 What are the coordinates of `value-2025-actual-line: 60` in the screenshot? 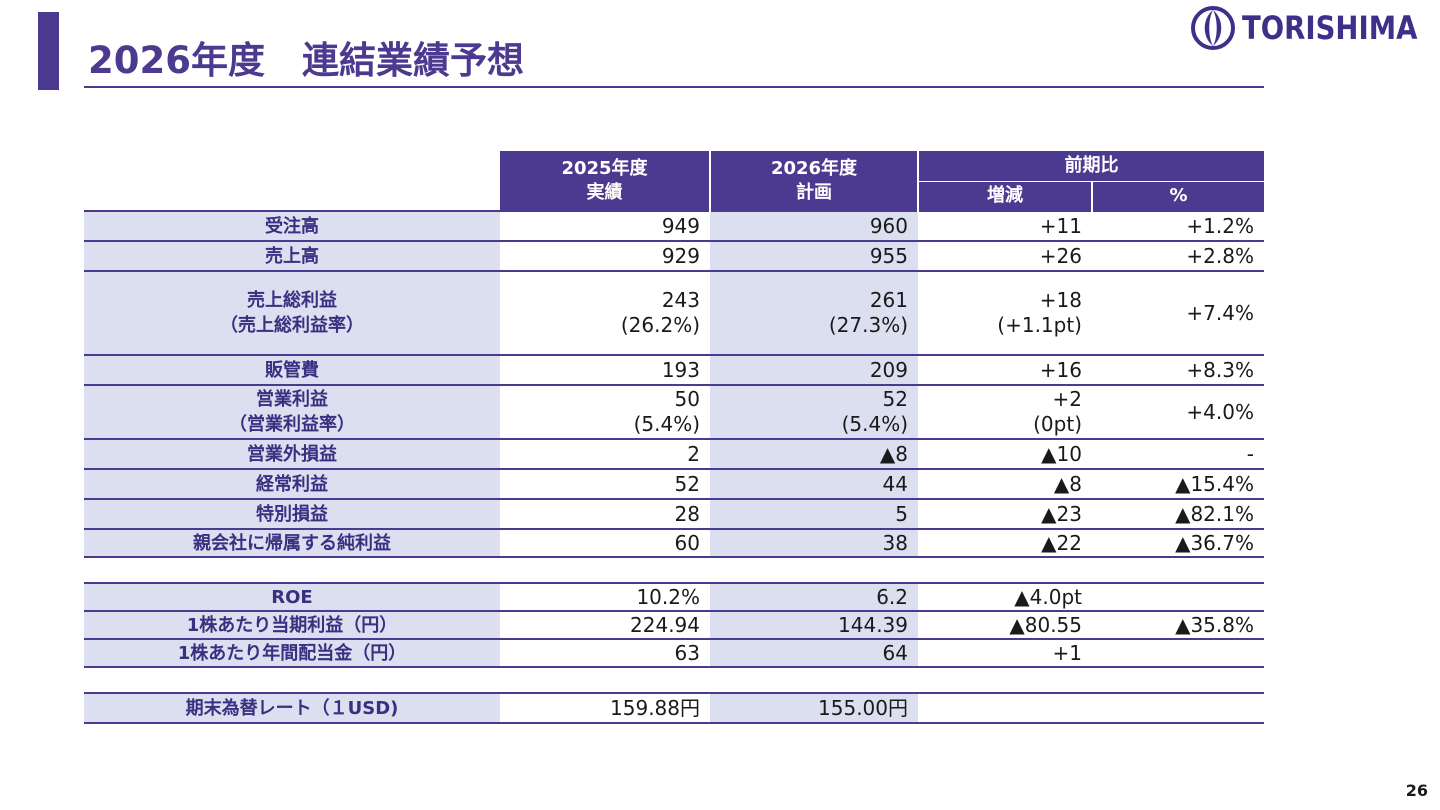 It's located at (687, 542).